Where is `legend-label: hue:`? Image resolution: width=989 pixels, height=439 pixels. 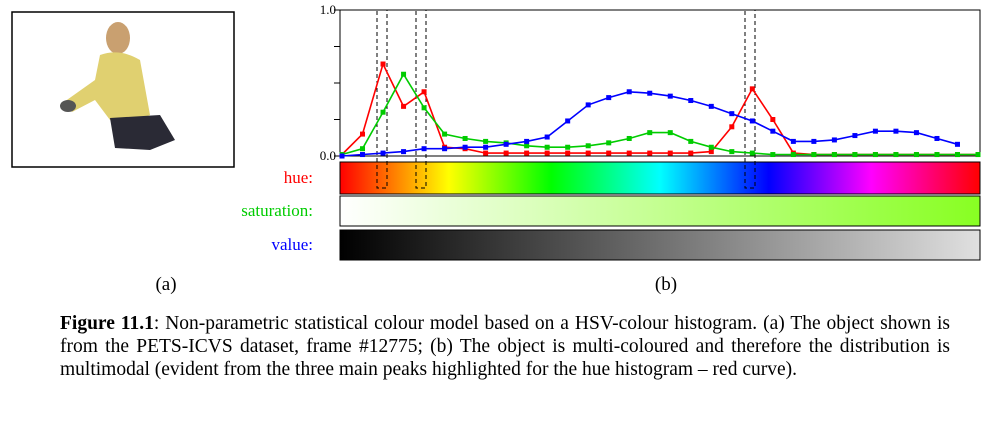 legend-label: hue: is located at coordinates (298, 177).